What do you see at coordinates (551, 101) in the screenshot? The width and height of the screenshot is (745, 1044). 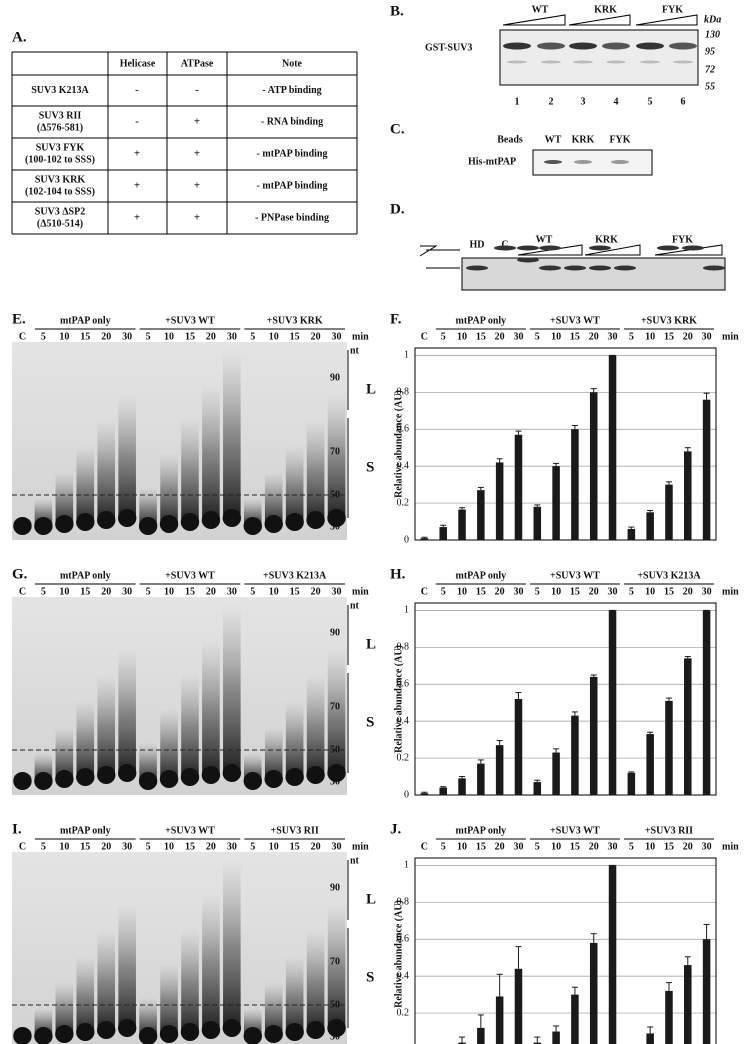 I see `label: 2` at bounding box center [551, 101].